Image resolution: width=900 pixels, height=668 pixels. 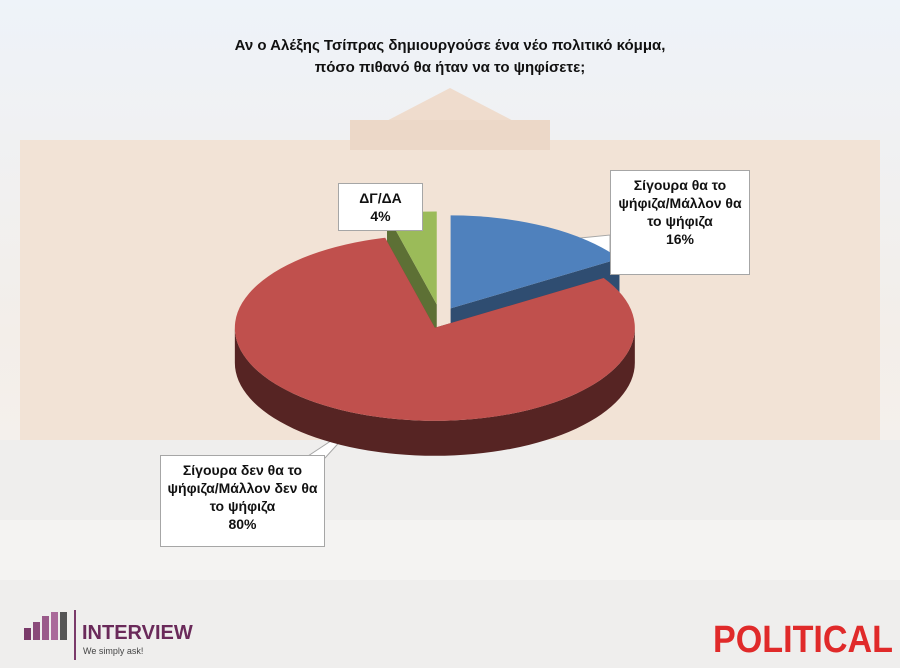 What do you see at coordinates (380, 207) in the screenshot?
I see `data-label: ΔΓ/ΔΑ 4%` at bounding box center [380, 207].